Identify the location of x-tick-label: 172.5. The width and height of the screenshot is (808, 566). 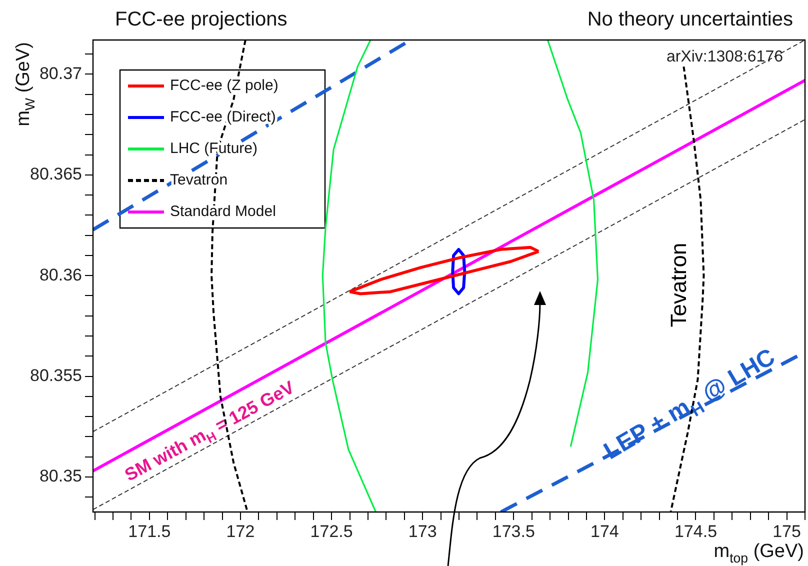
(331, 531).